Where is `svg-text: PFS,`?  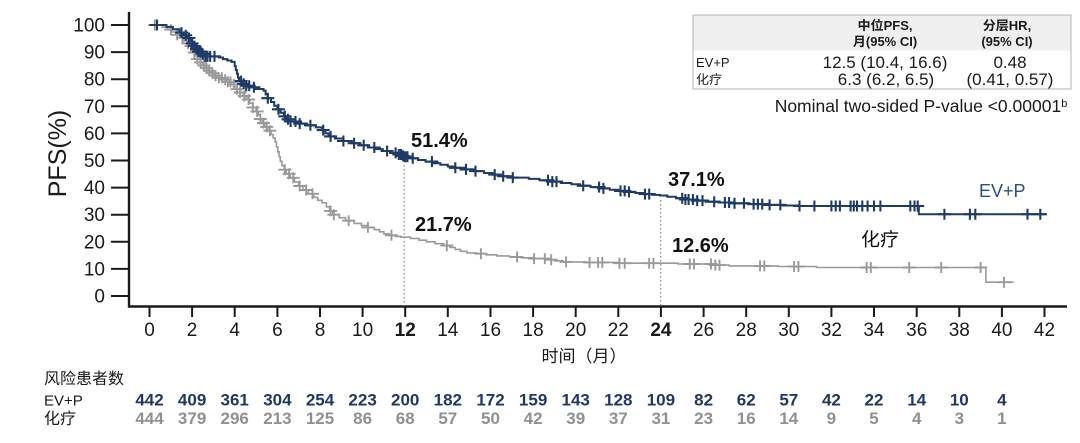
svg-text: PFS, is located at coordinates (898, 25).